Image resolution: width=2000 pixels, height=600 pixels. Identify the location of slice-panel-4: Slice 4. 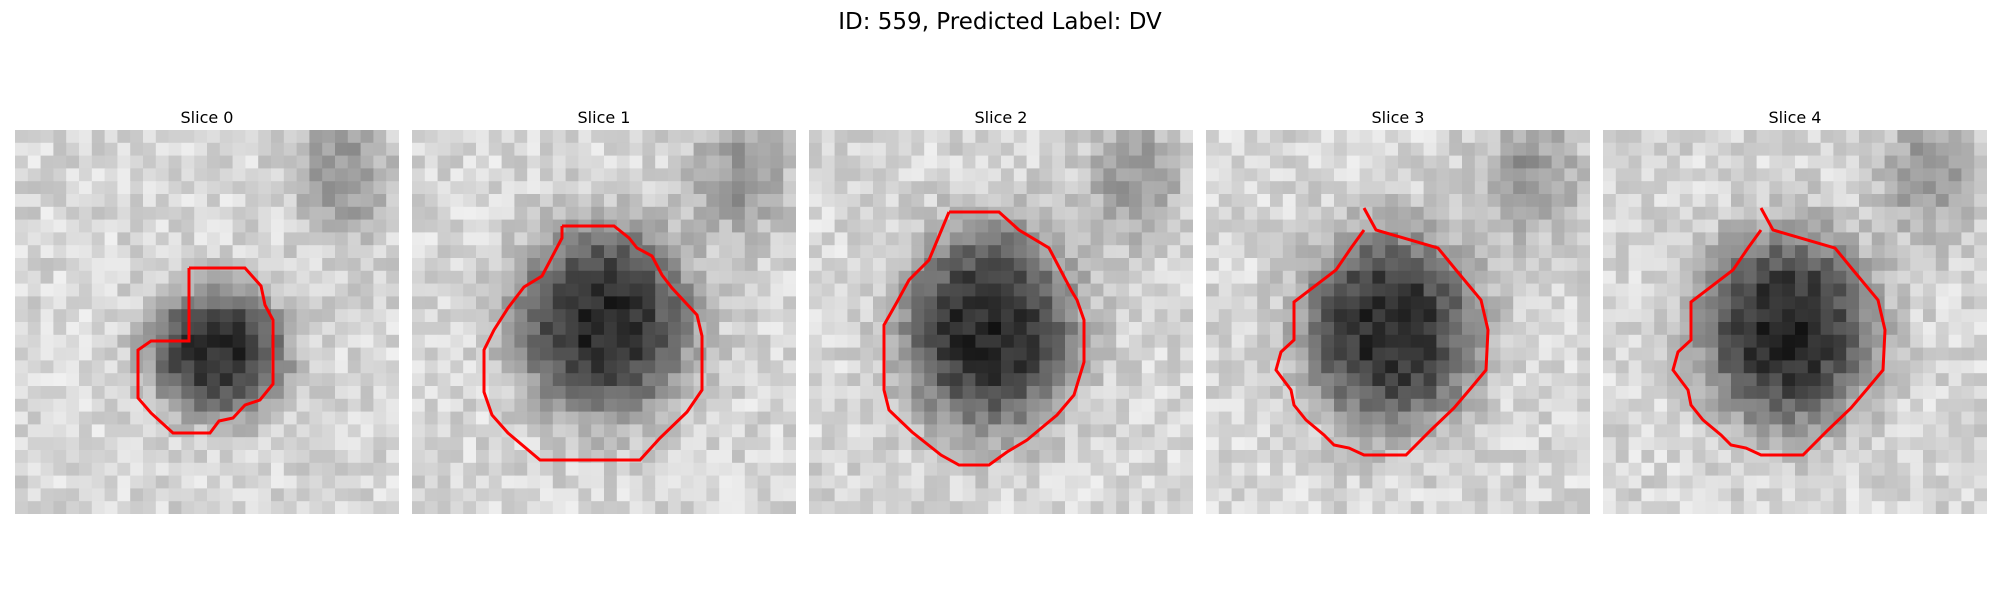
(1795, 311).